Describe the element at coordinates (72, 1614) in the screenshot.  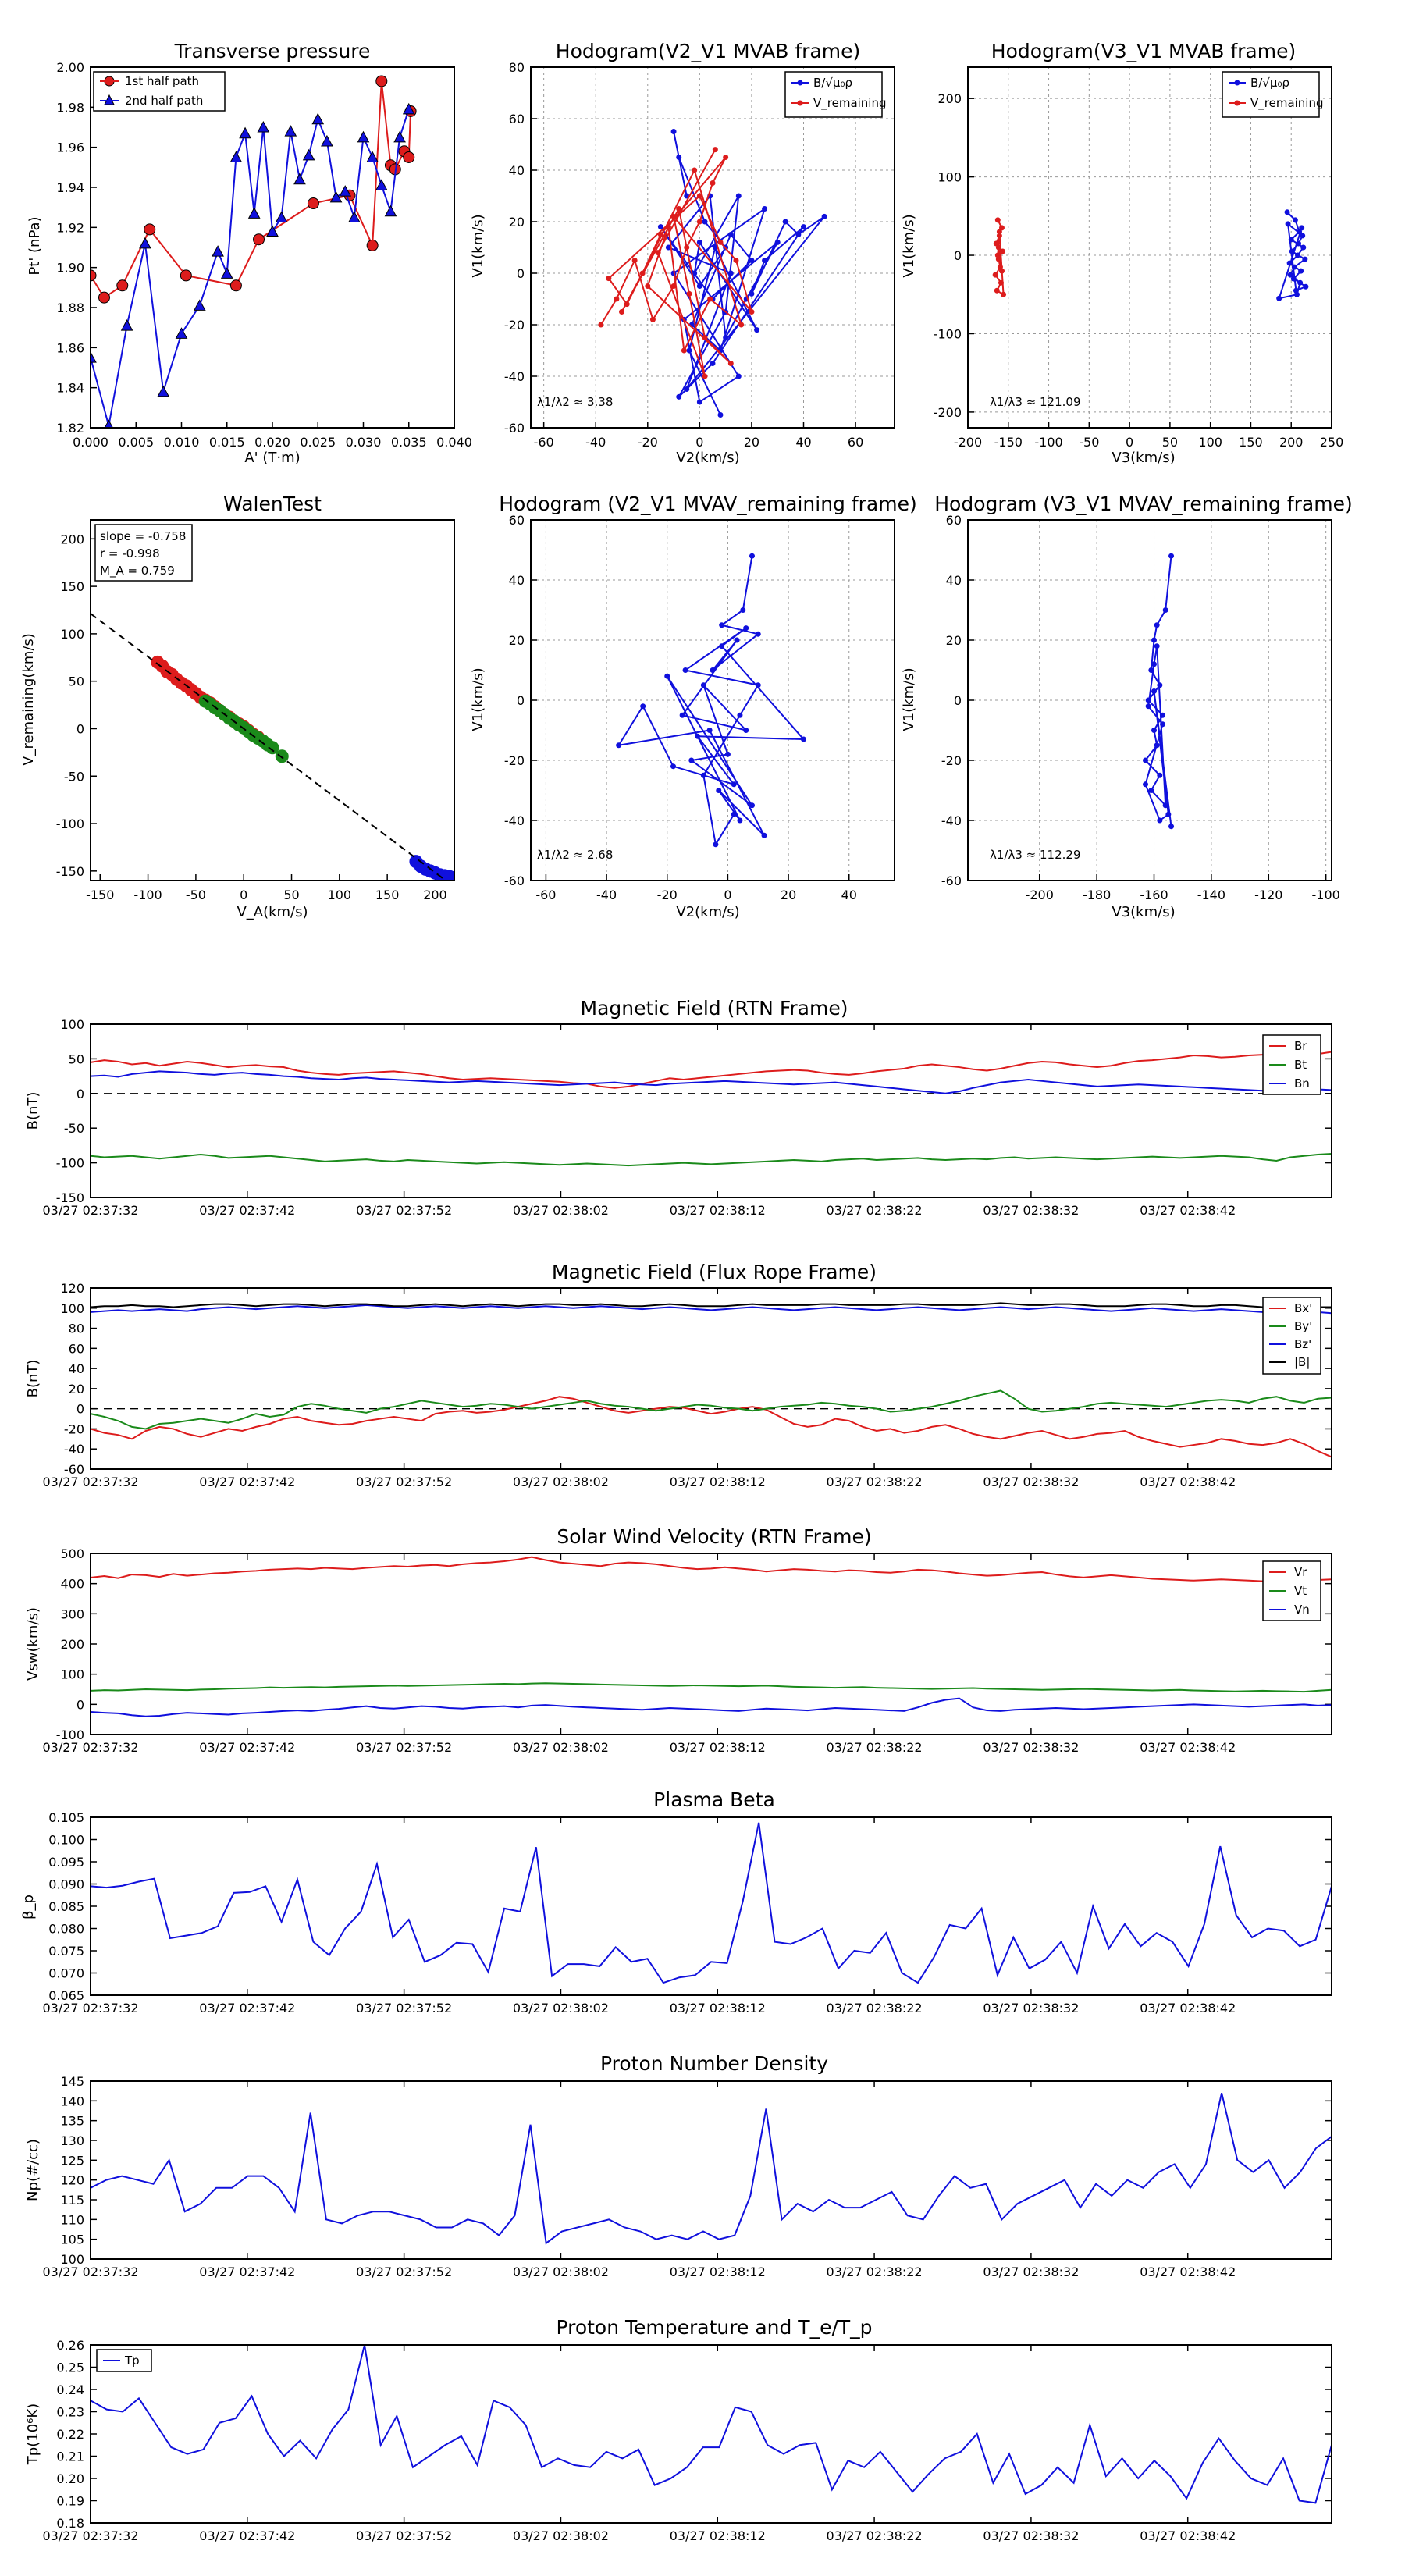
I see `y-tick-label: 300` at that location.